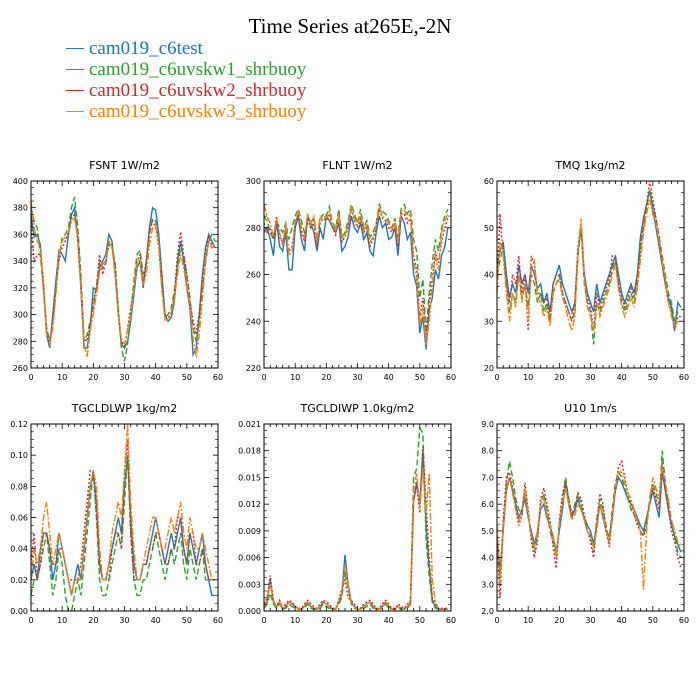 This screenshot has width=700, height=700. I want to click on y-tick-label: 0.06, so click(19, 518).